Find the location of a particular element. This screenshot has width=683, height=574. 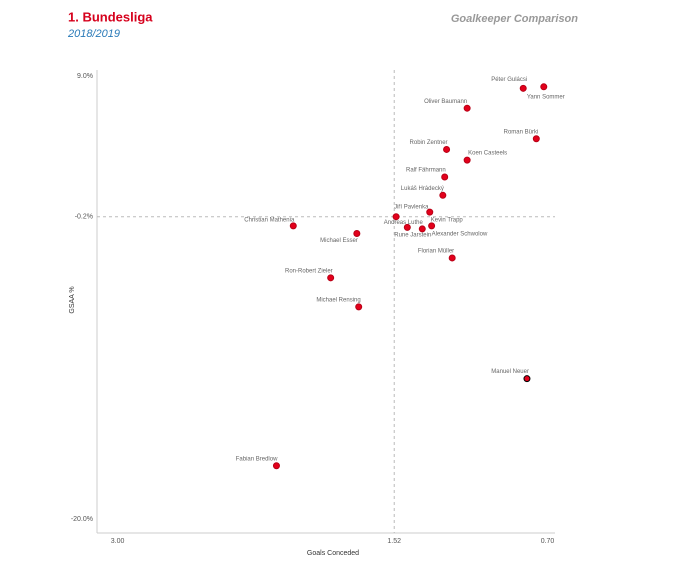

point-label: Alexander Schwolow is located at coordinates (460, 234).